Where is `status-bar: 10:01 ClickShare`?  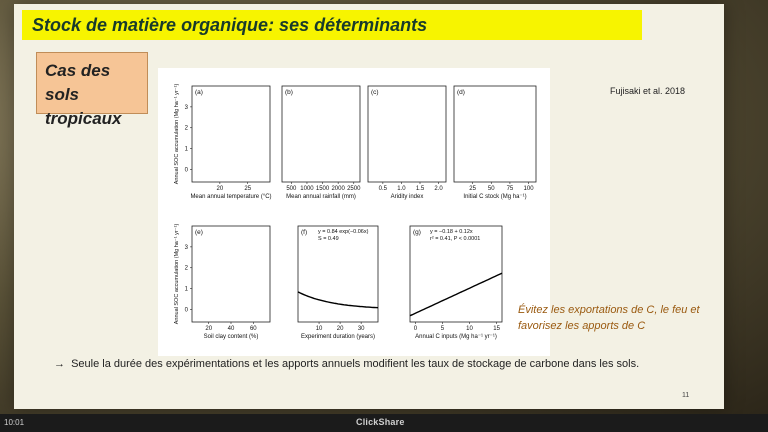 status-bar: 10:01 ClickShare is located at coordinates (384, 423).